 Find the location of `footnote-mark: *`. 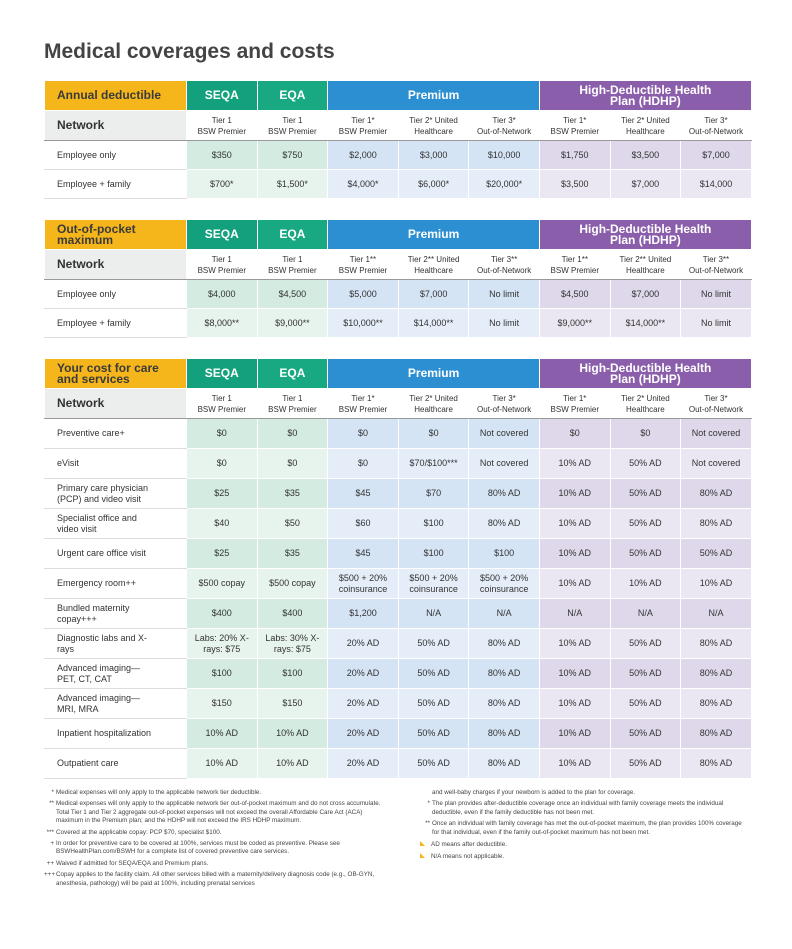

footnote-mark: * is located at coordinates (428, 804).